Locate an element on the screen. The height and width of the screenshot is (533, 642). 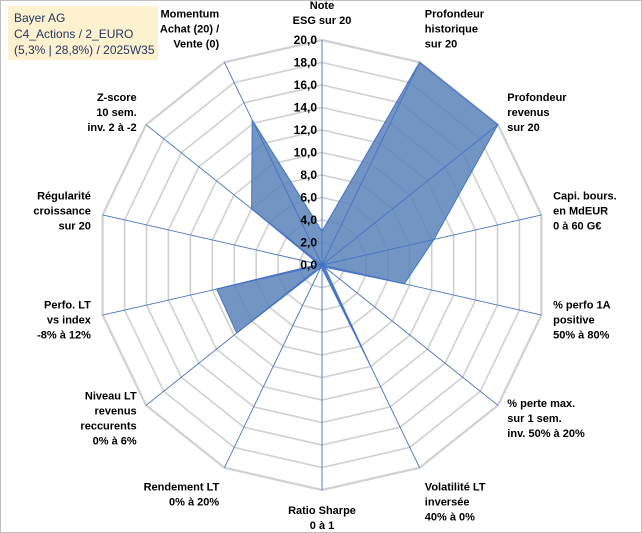
axis-label-line: croissance is located at coordinates (61, 212).